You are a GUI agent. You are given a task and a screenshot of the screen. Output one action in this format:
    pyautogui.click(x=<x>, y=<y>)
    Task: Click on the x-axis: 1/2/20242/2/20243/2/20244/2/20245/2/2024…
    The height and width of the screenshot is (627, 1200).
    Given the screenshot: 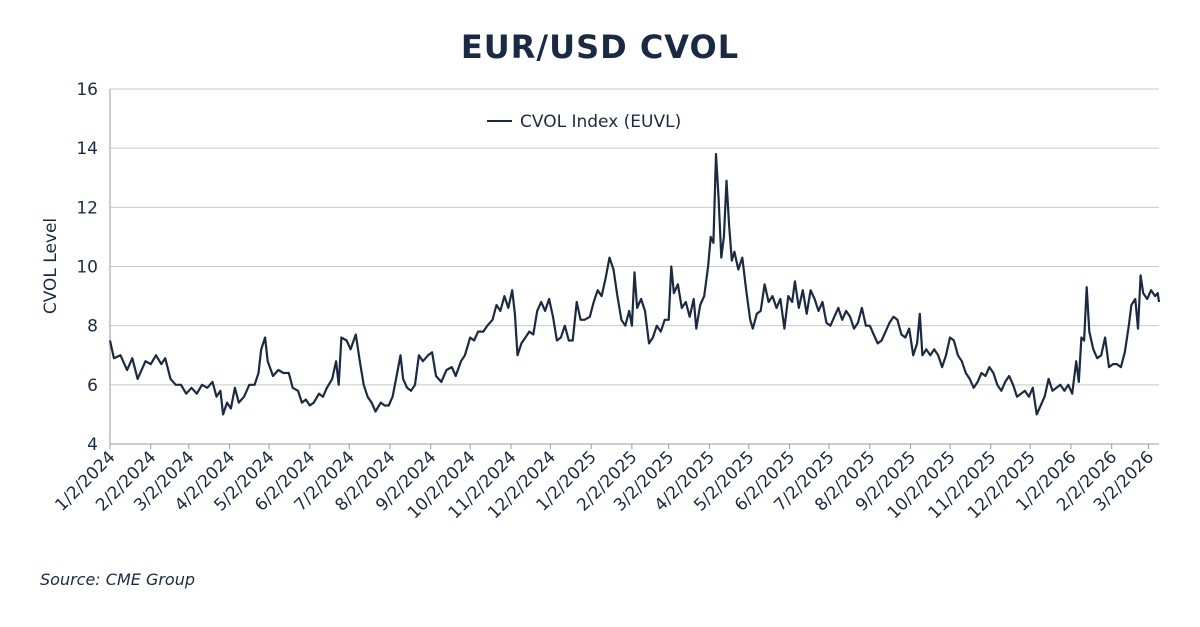 What is the action you would take?
    pyautogui.click(x=605, y=483)
    